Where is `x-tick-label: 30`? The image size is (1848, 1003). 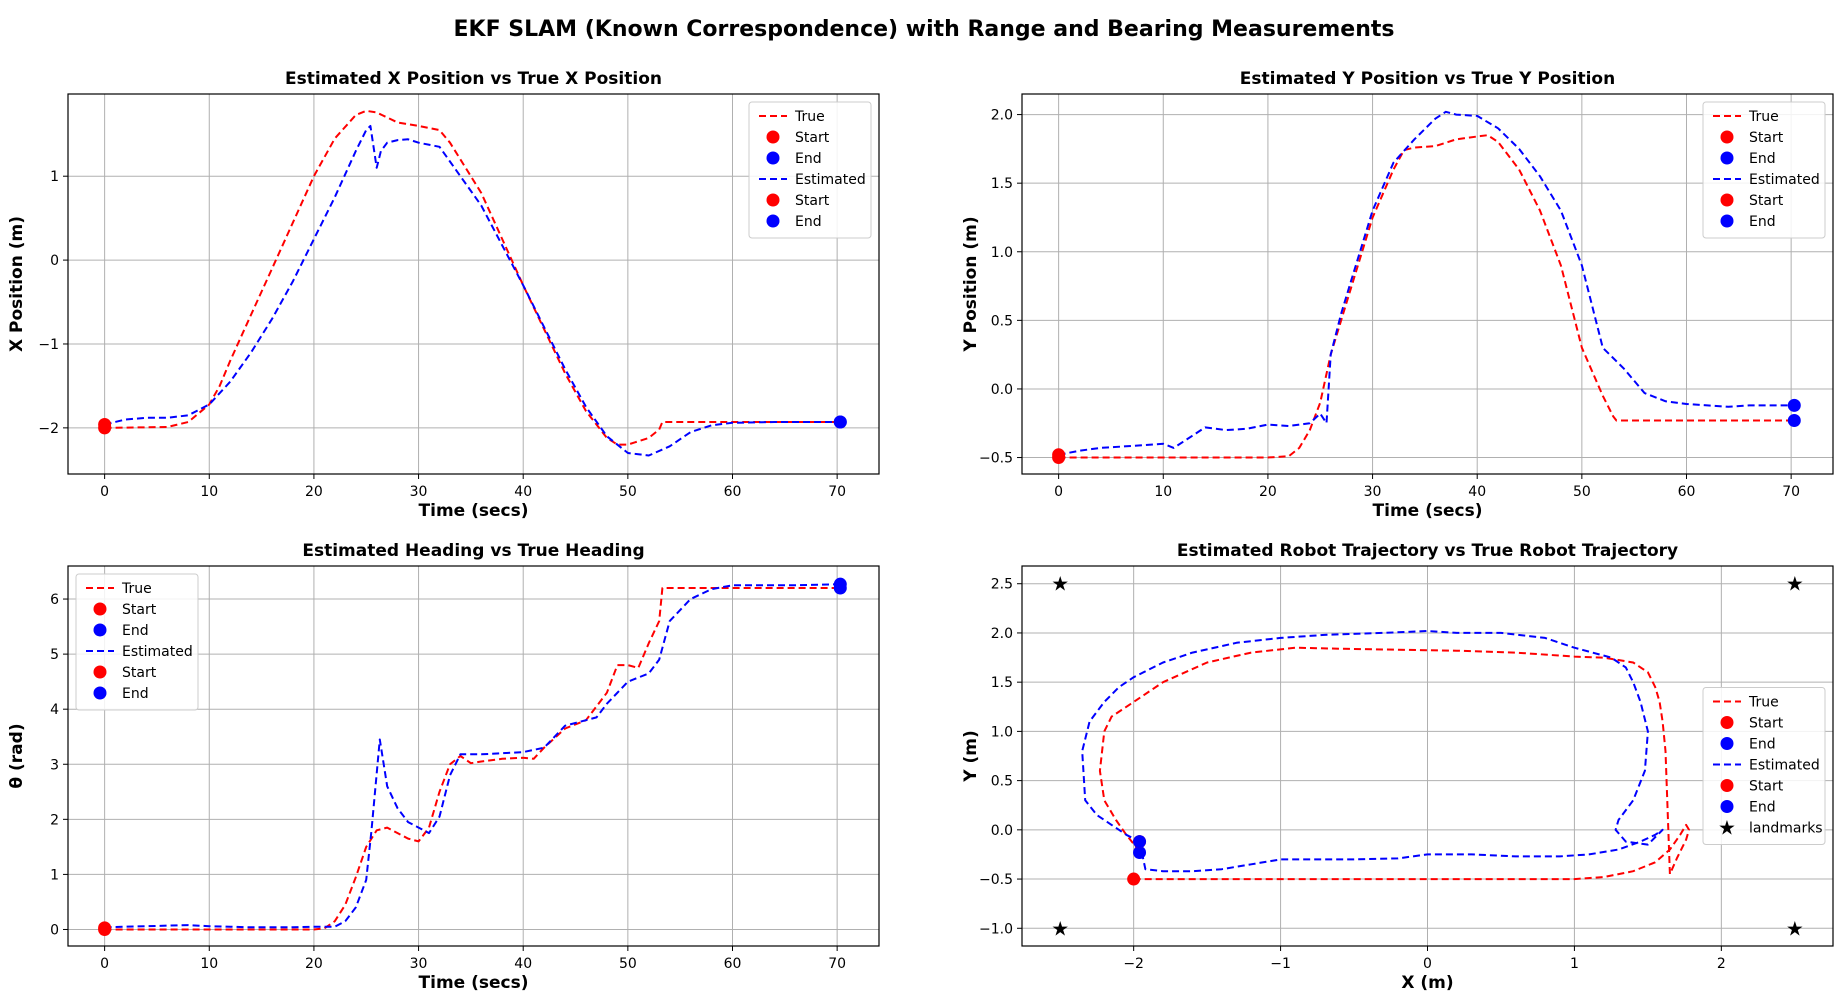
x-tick-label: 30 is located at coordinates (1373, 492).